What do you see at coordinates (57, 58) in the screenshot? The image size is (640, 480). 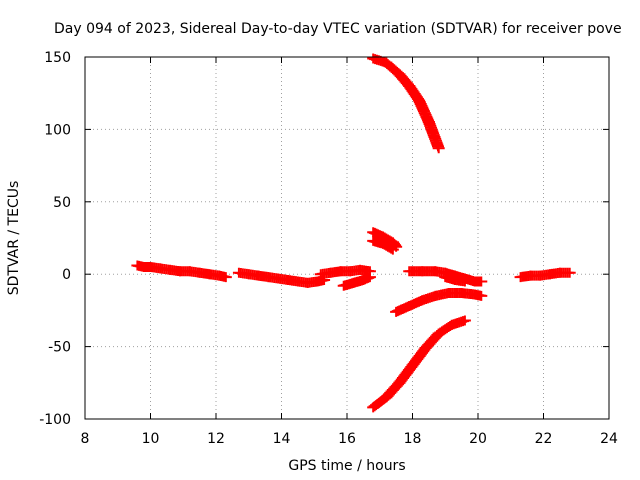 I see `y-tick-label: 150` at bounding box center [57, 58].